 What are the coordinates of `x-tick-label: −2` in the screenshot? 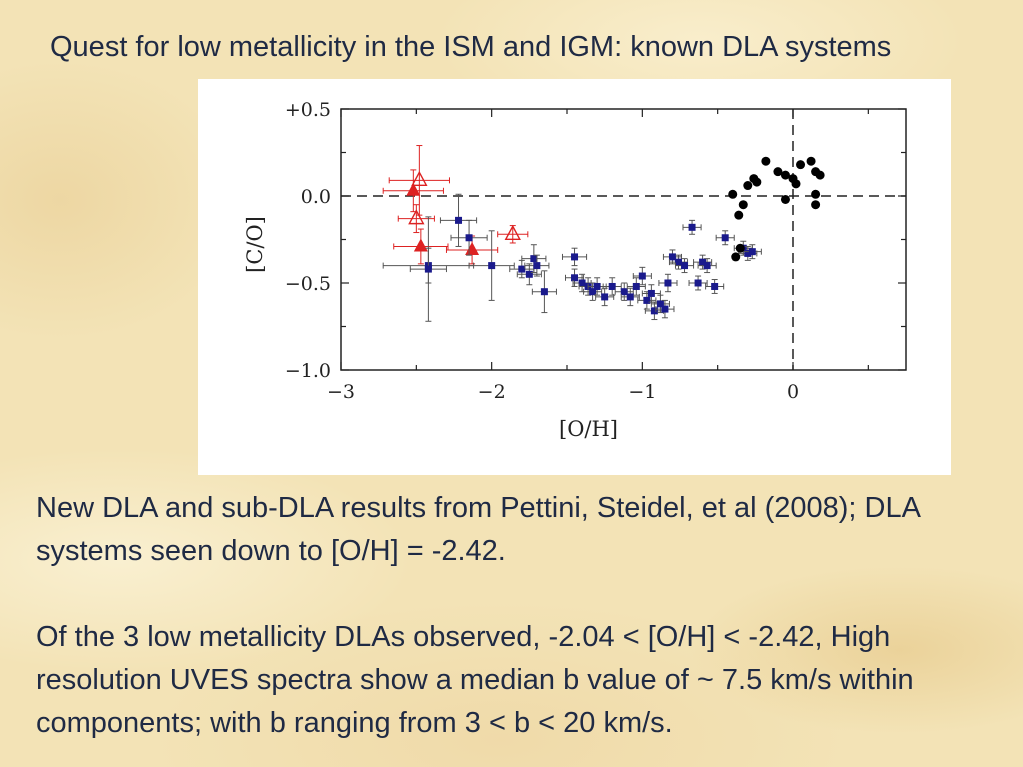 It's located at (492, 392).